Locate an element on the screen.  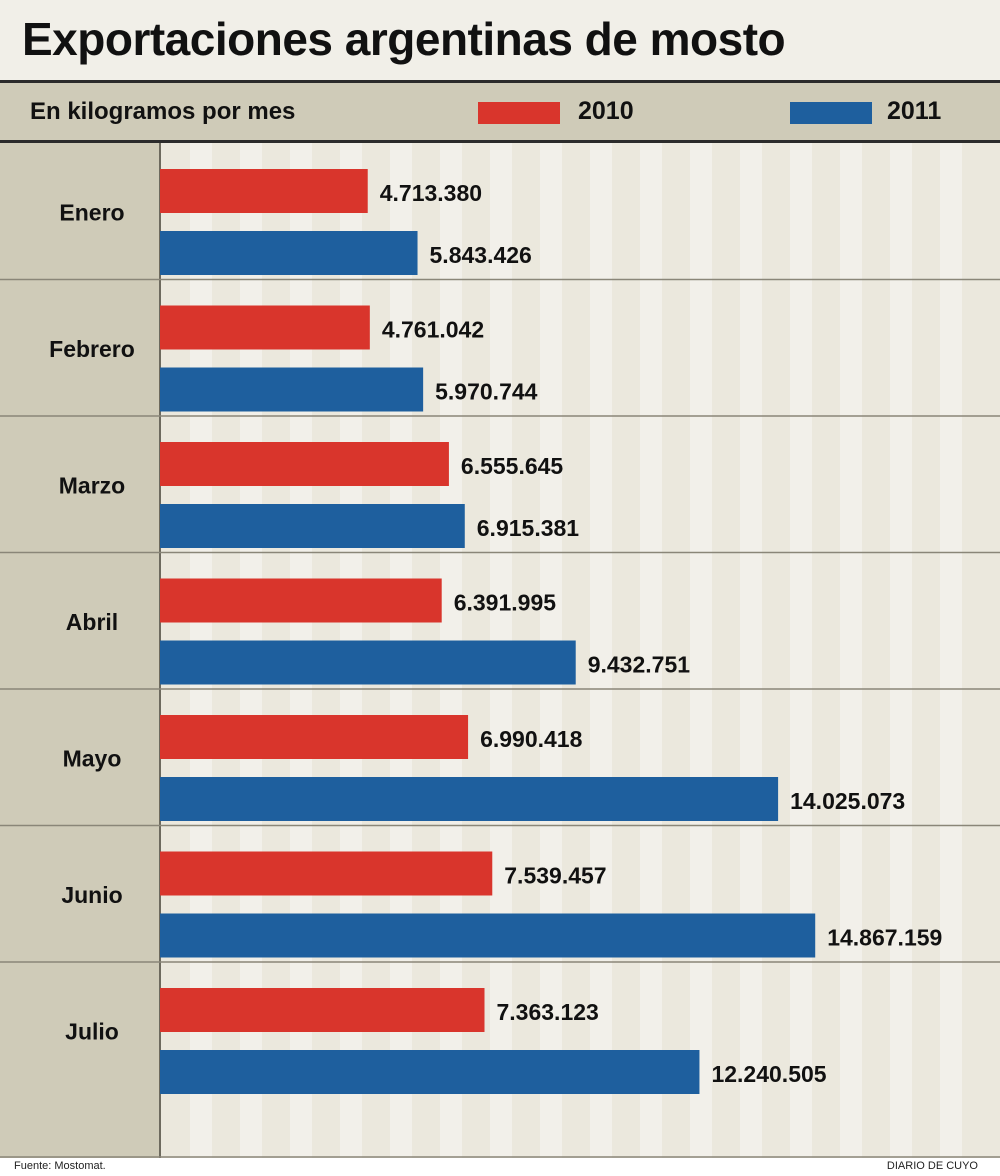
data-label-2011: 9.432.751 is located at coordinates (639, 665).